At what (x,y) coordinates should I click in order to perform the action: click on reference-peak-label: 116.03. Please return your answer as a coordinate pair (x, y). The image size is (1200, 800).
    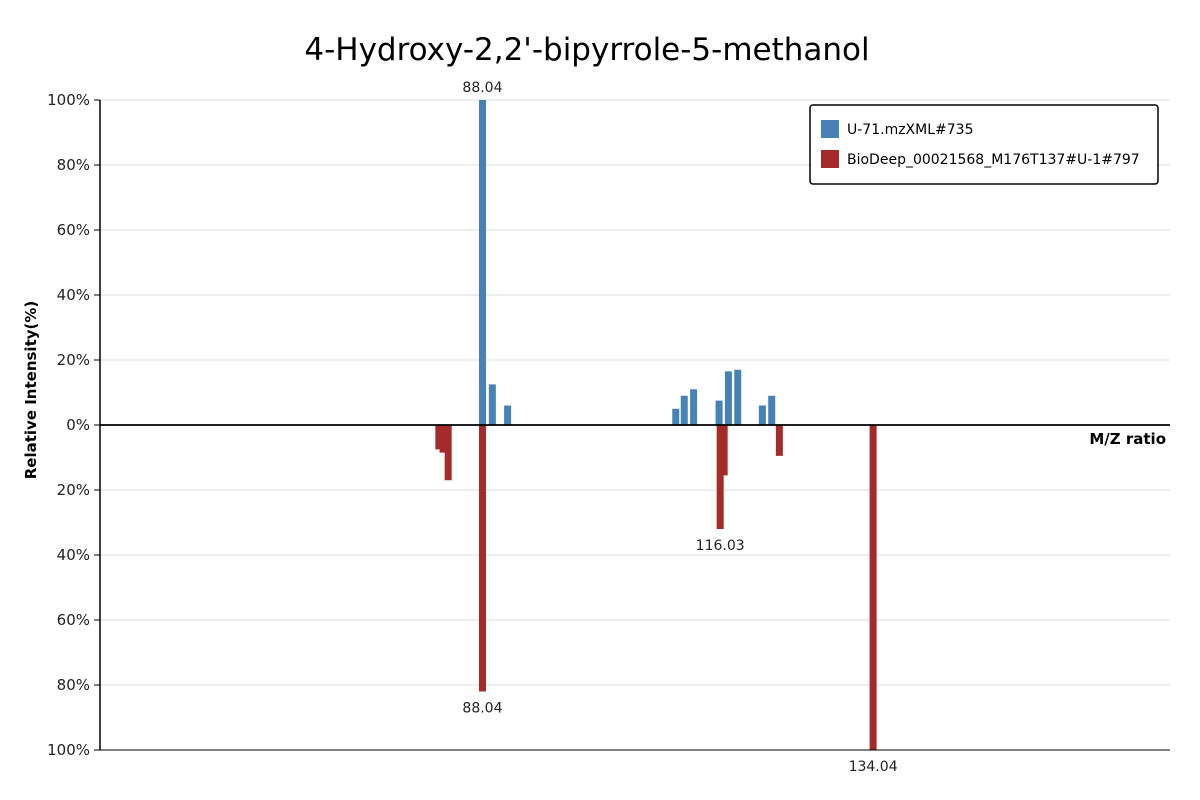
    Looking at the image, I should click on (720, 546).